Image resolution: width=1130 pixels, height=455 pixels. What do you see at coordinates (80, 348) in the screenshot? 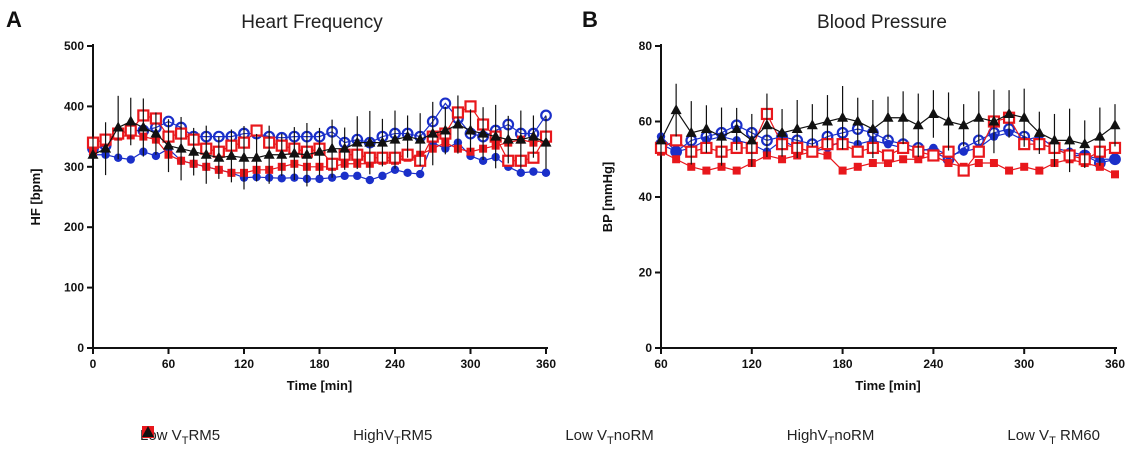
I see `panel-a-y-tick-label: 0` at bounding box center [80, 348].